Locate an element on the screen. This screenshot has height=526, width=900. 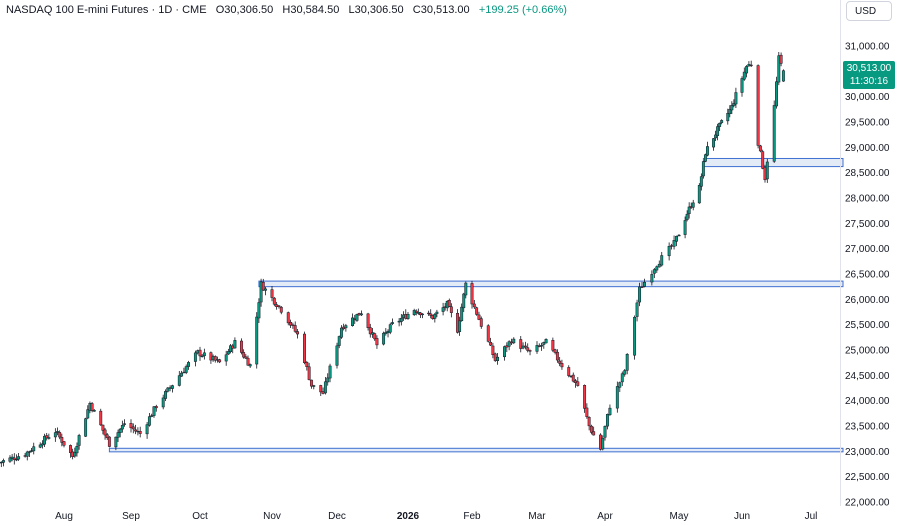
price-tick-label: 24,000.00 is located at coordinates (867, 401).